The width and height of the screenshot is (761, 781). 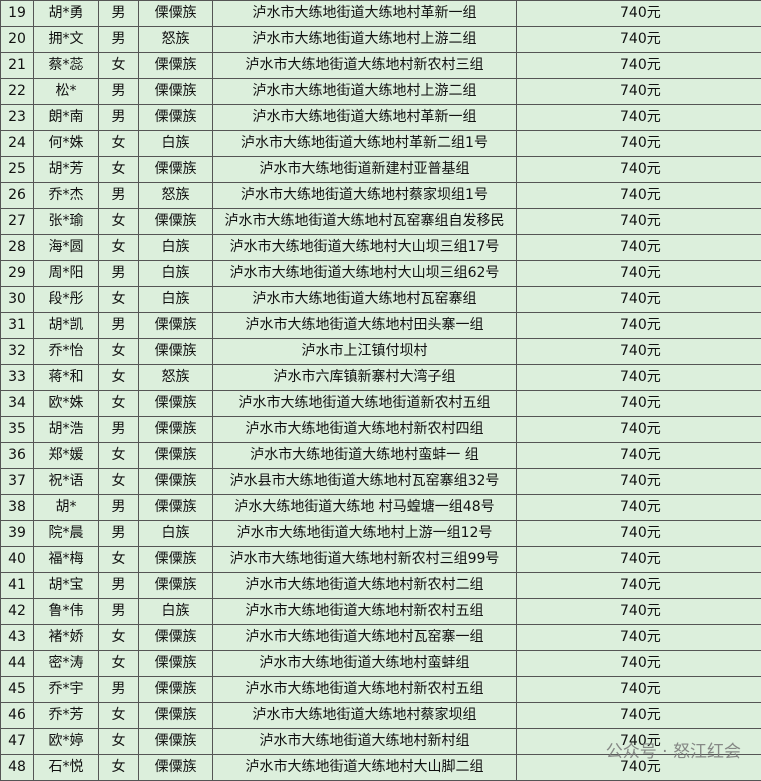 I want to click on watermark: 公众号 · 怒江红会, so click(x=673, y=749).